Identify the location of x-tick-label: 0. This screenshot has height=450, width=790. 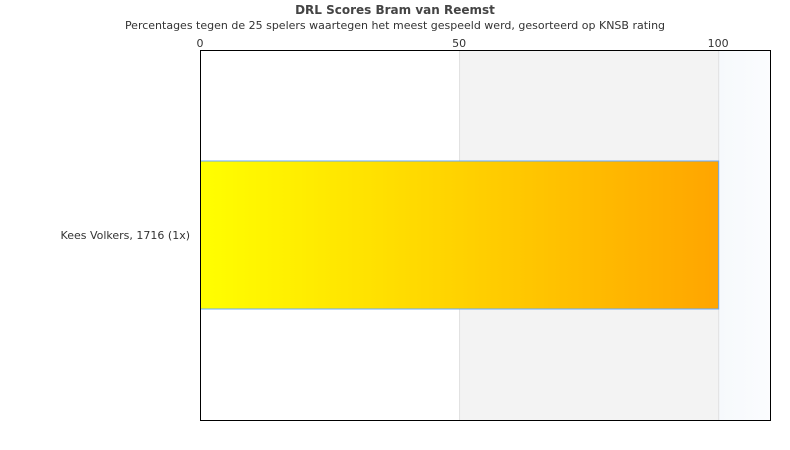
(200, 43).